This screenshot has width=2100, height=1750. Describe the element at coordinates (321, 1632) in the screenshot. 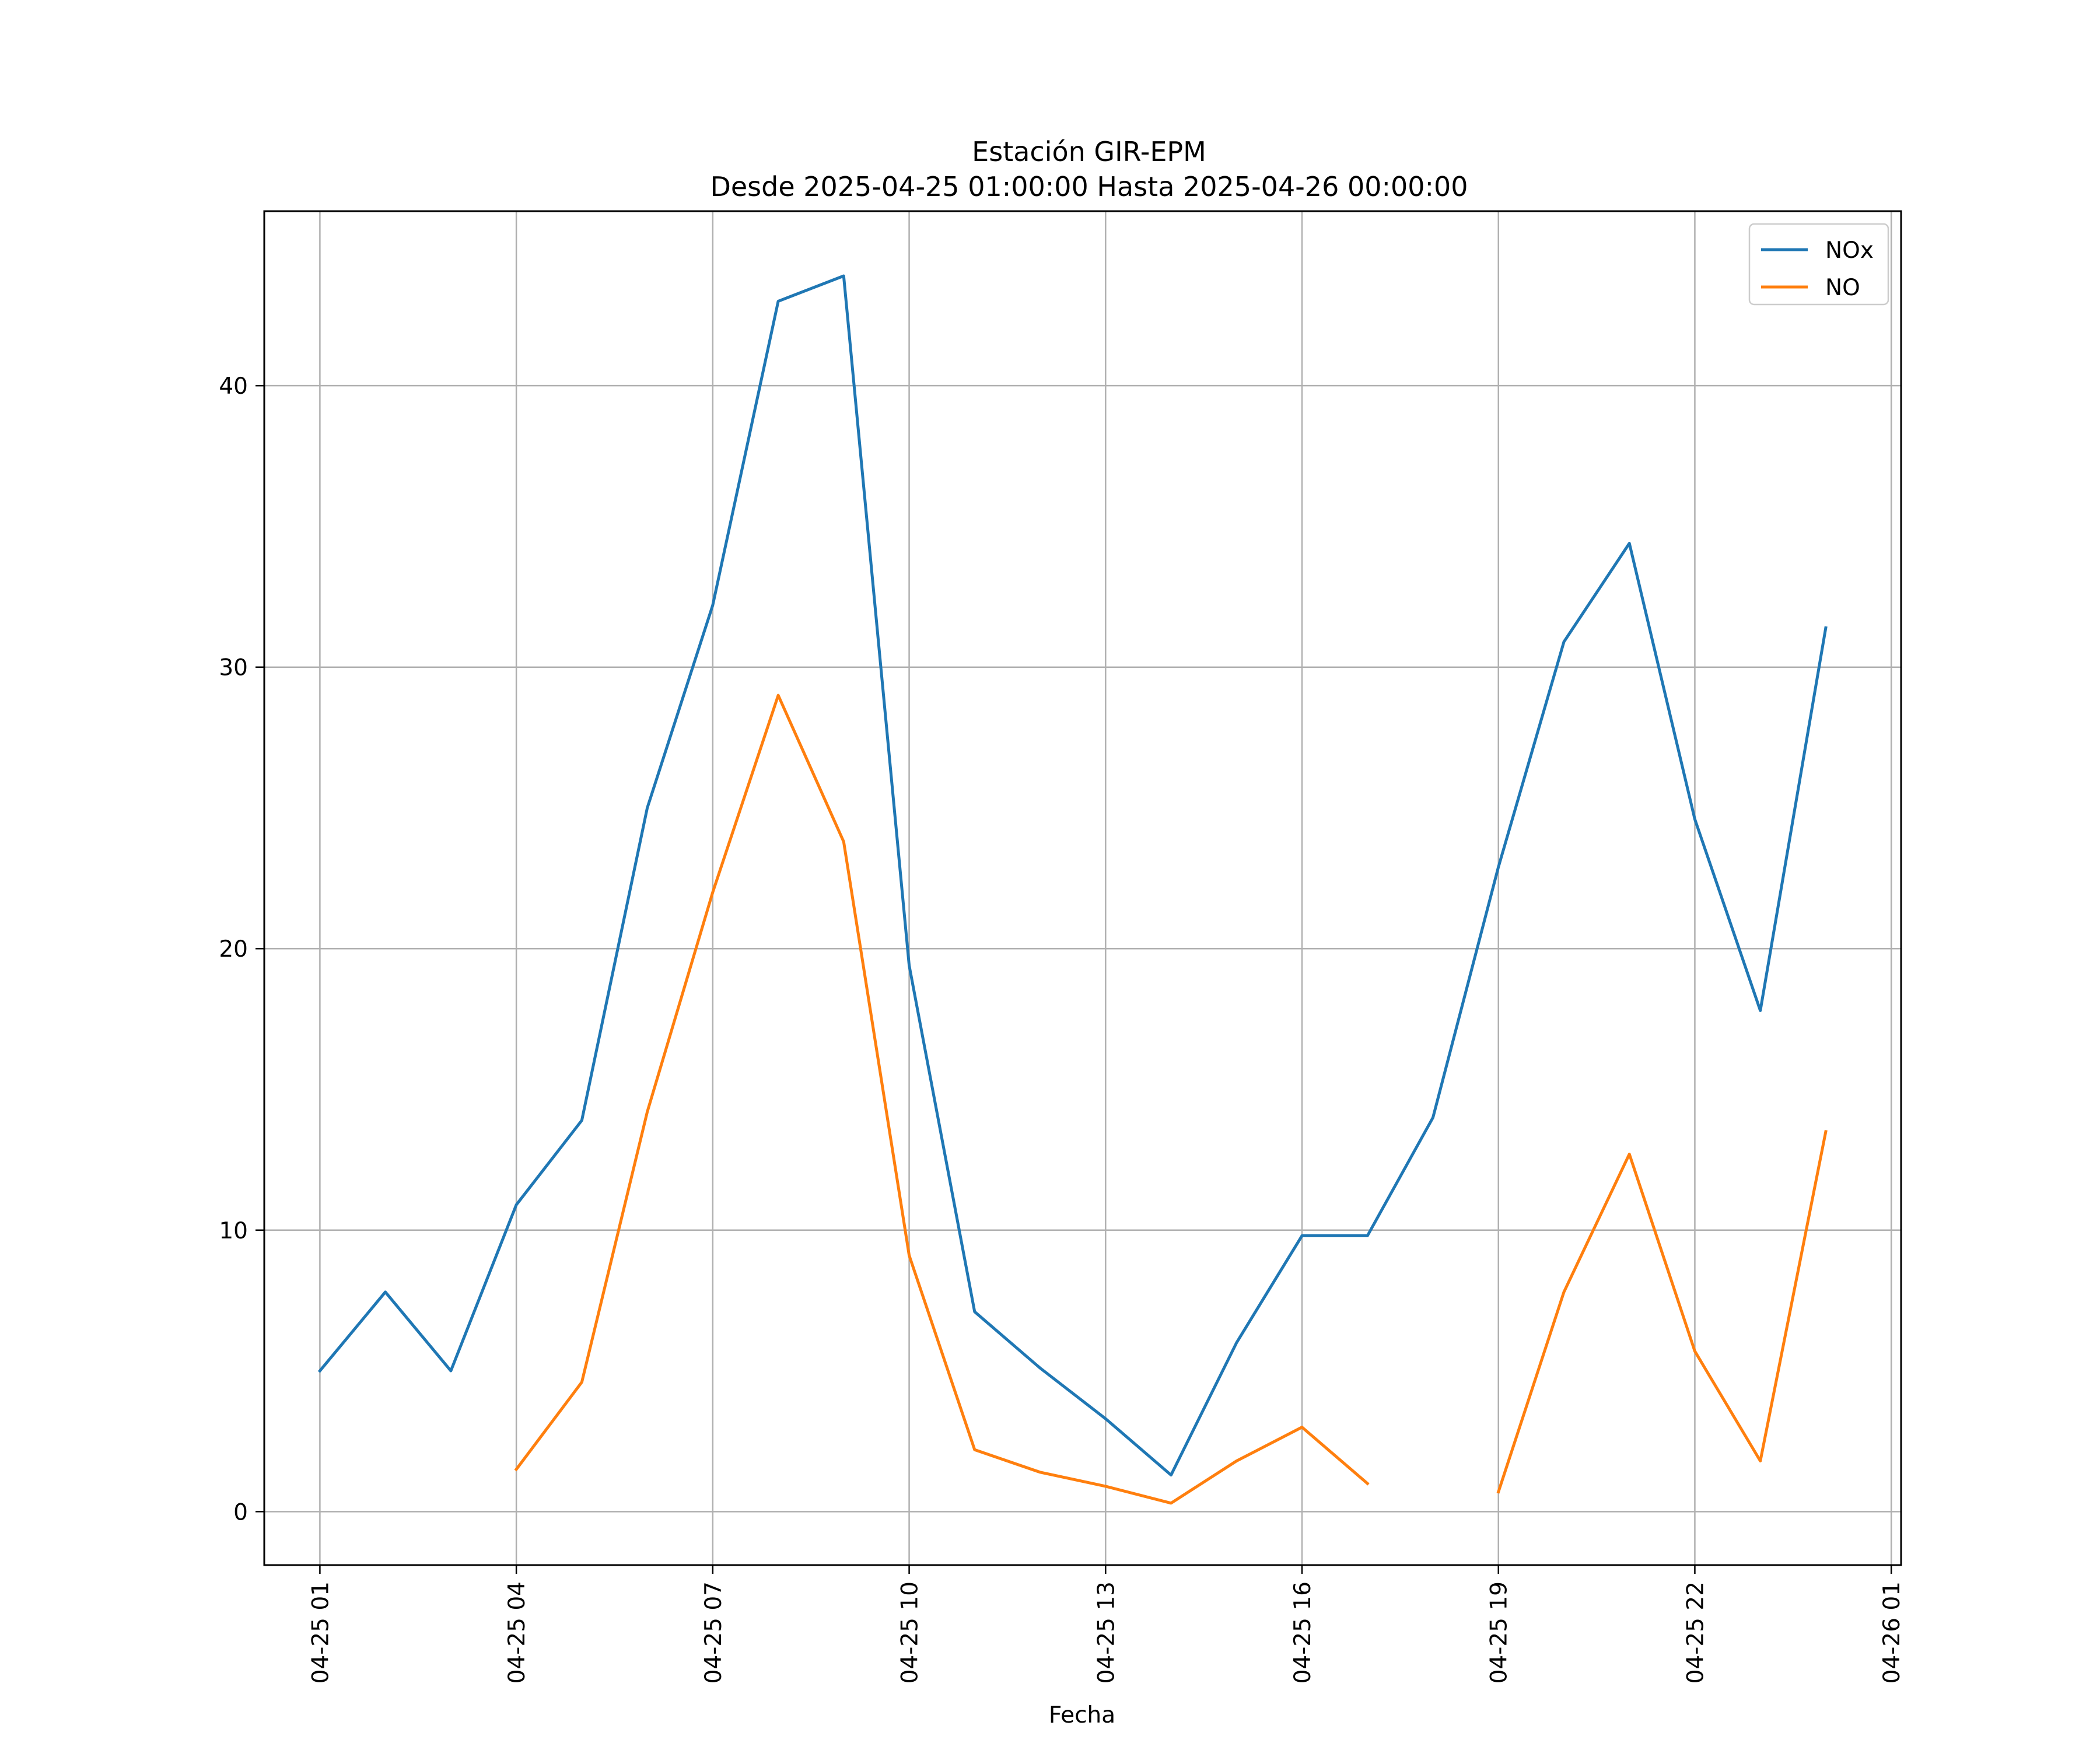

I see `x-tick-label: 04-25 01` at that location.